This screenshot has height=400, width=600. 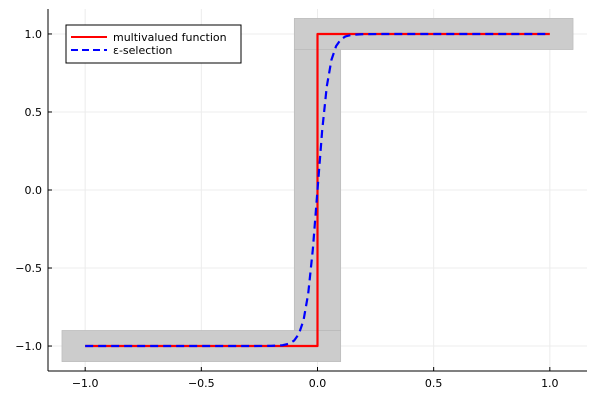 What do you see at coordinates (34, 112) in the screenshot?
I see `y-tick-label-3: 0.5` at bounding box center [34, 112].